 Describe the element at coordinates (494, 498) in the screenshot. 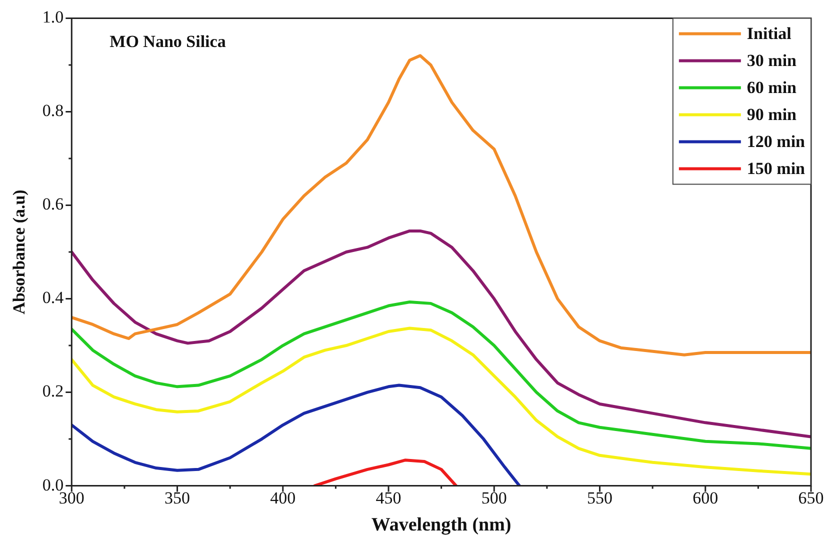

I see `x-tick-label: 500` at that location.